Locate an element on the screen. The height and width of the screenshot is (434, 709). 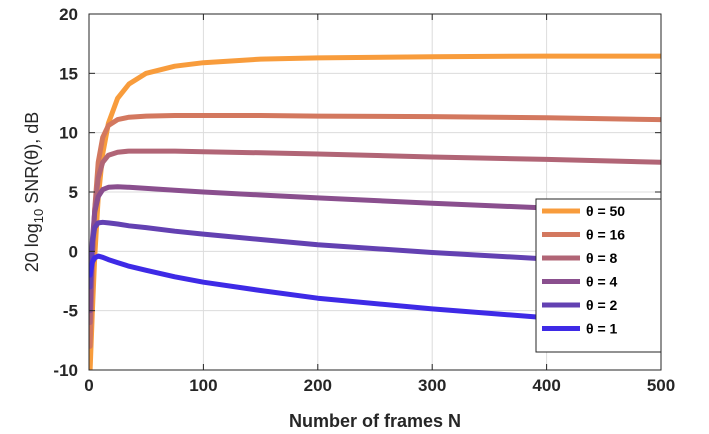
legend-label: θ = 8 is located at coordinates (602, 258).